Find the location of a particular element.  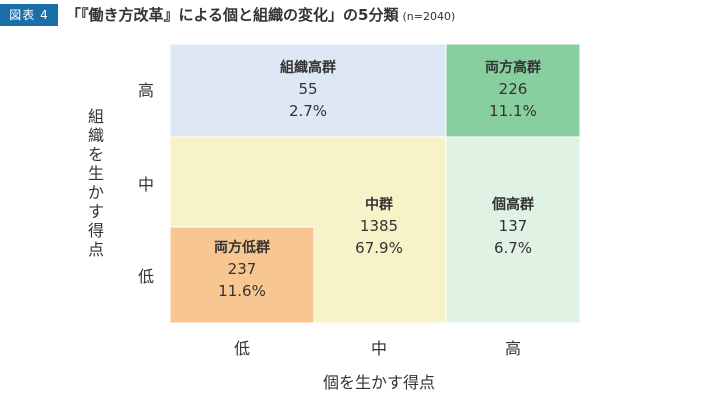

chart-title-text: 「『働き方改革』による個と組織の変化」の5分類 is located at coordinates (232, 15).